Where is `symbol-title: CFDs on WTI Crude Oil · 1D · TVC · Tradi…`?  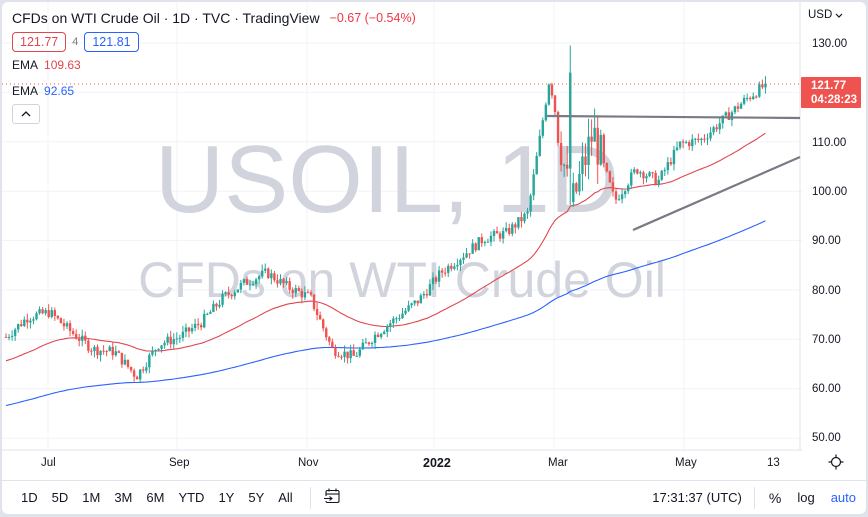 symbol-title: CFDs on WTI Crude Oil · 1D · TVC · Tradi… is located at coordinates (166, 18).